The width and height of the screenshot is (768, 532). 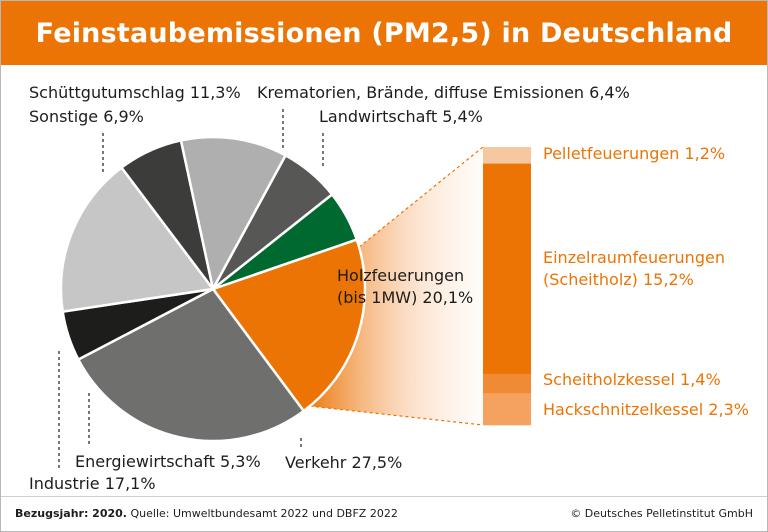 What do you see at coordinates (191, 365) in the screenshot?
I see `pie-slice-verkehr` at bounding box center [191, 365].